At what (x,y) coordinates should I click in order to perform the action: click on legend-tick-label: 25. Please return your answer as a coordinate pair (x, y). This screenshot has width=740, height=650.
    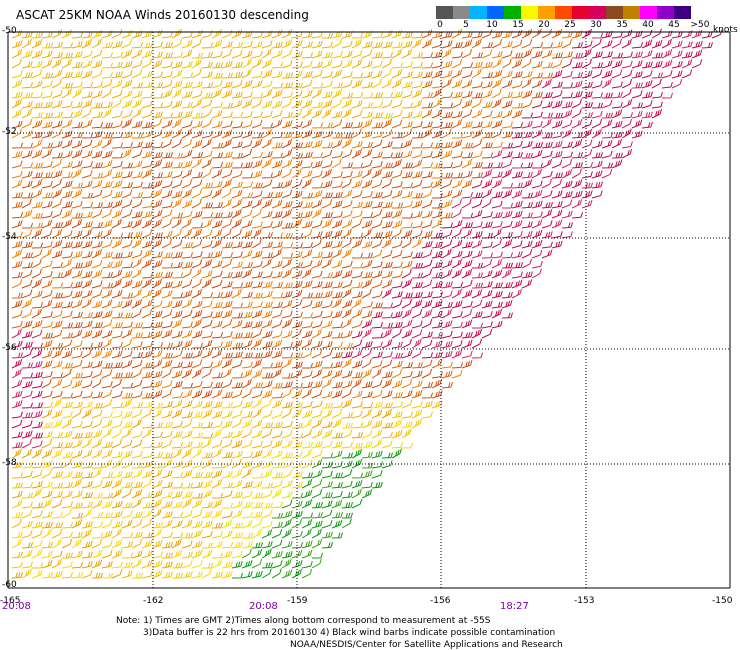
    Looking at the image, I should click on (570, 25).